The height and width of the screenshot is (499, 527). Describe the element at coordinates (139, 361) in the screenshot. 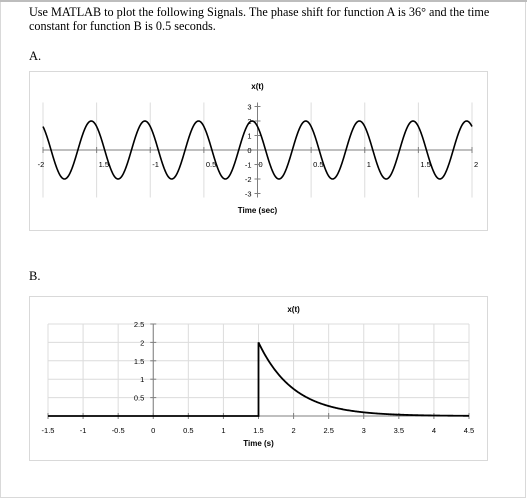

I see `y-tick-label: 1.5` at that location.